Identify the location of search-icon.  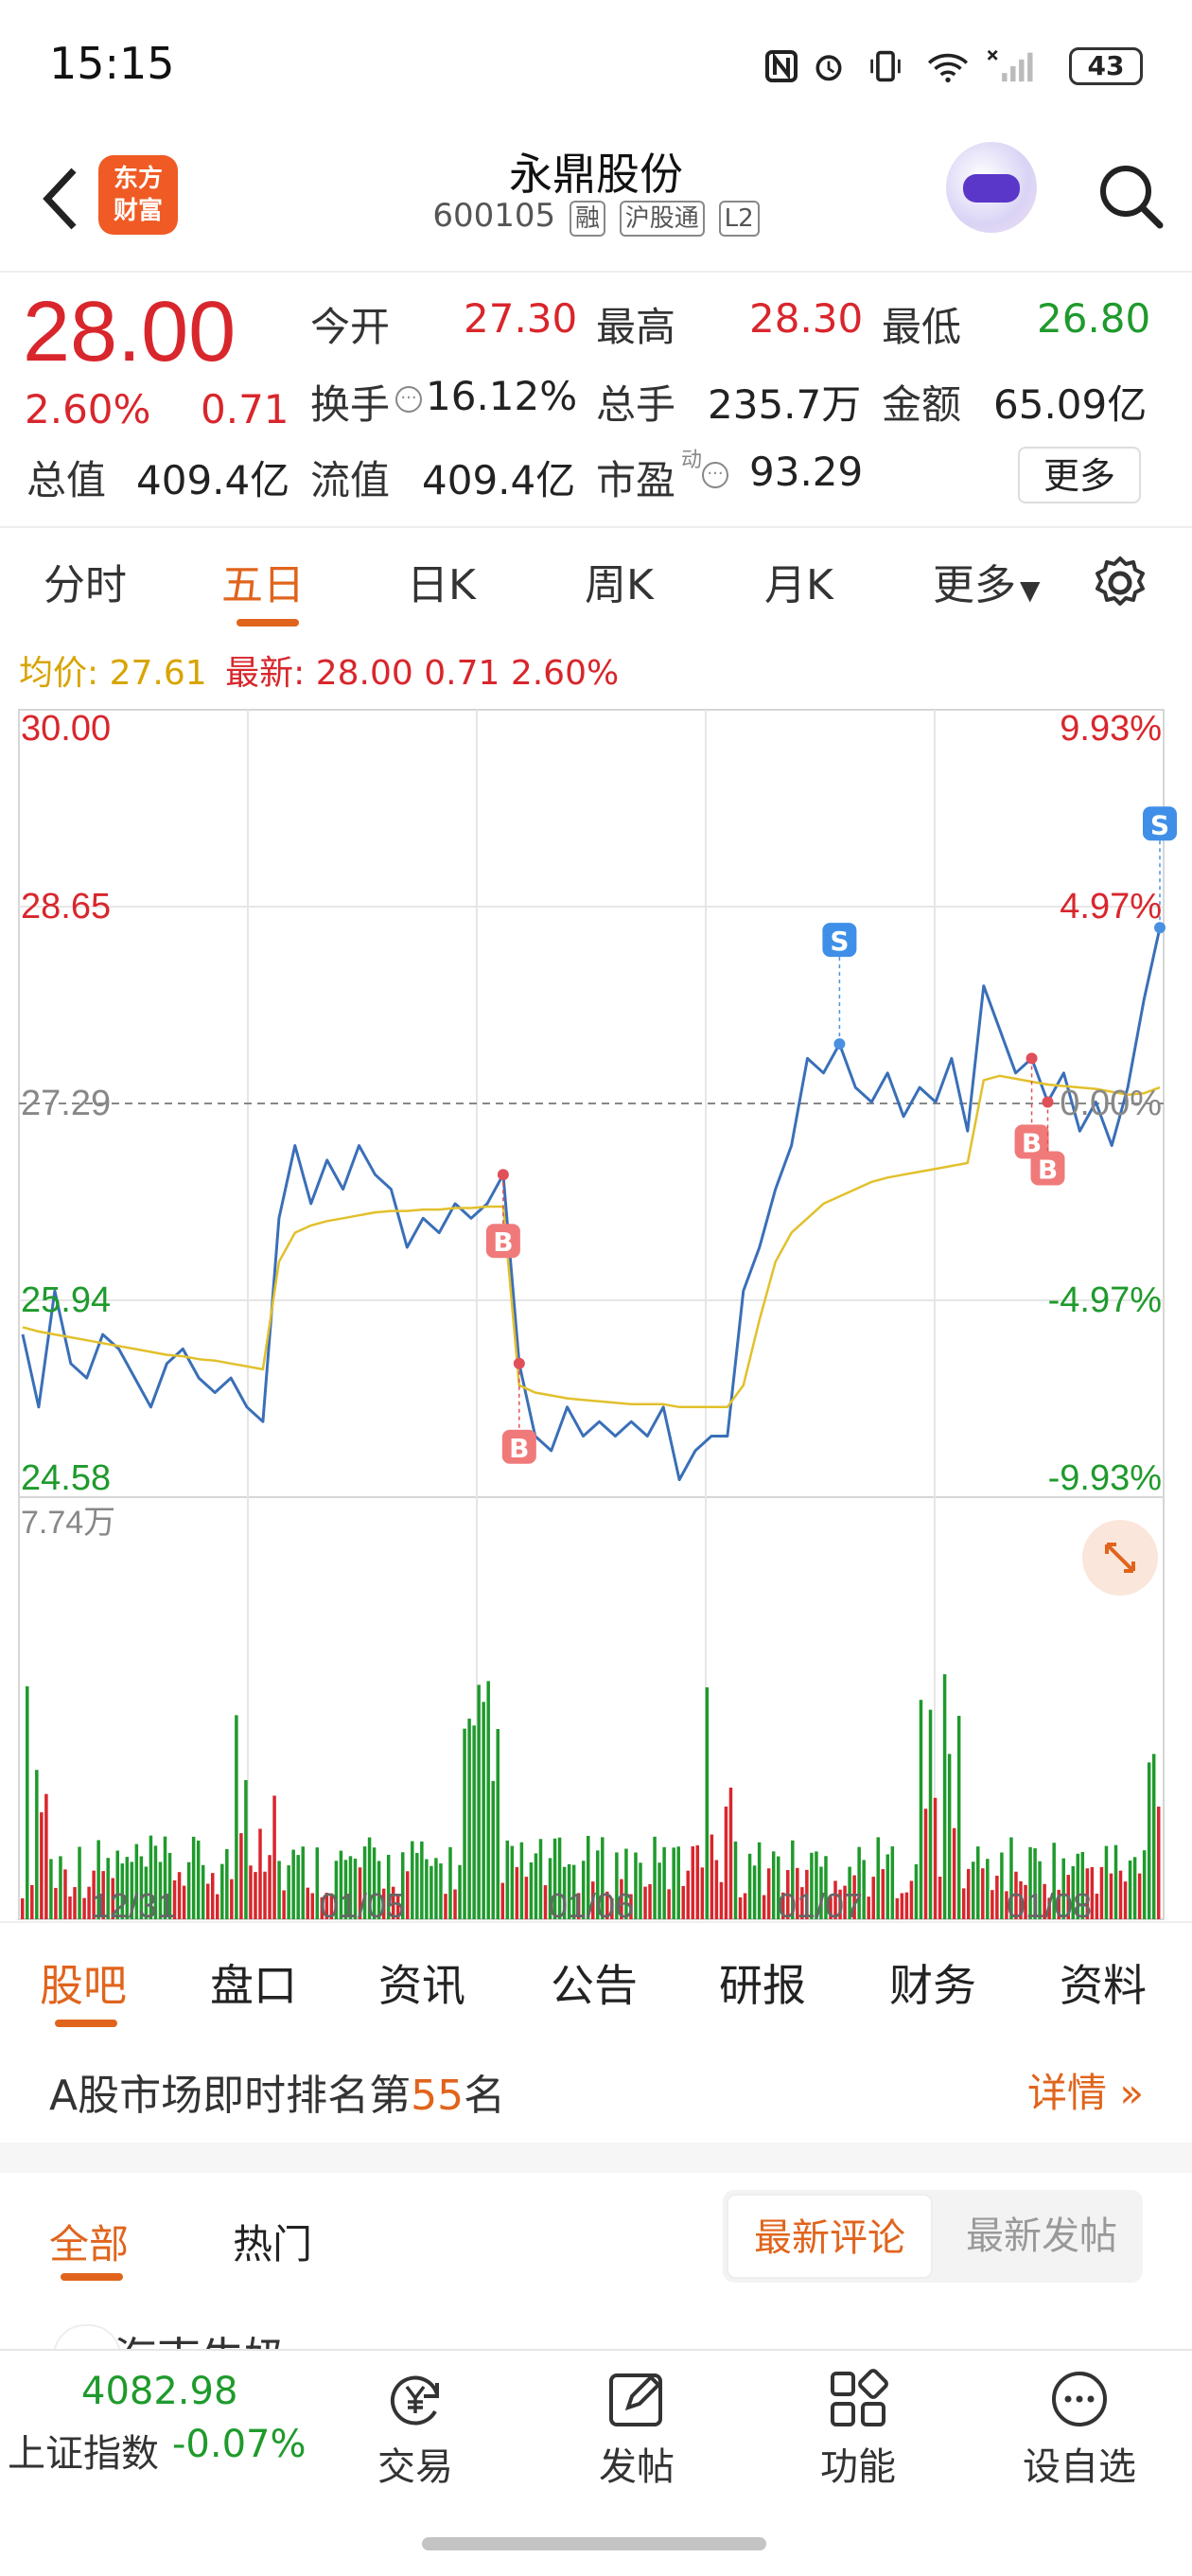
(1131, 197).